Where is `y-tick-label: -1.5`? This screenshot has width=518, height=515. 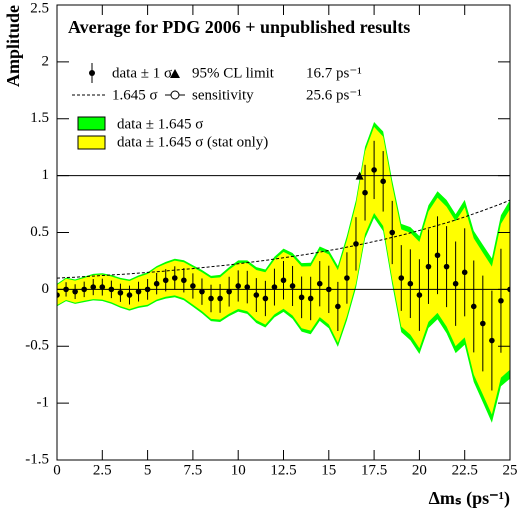 y-tick-label: -1.5 is located at coordinates (37, 459).